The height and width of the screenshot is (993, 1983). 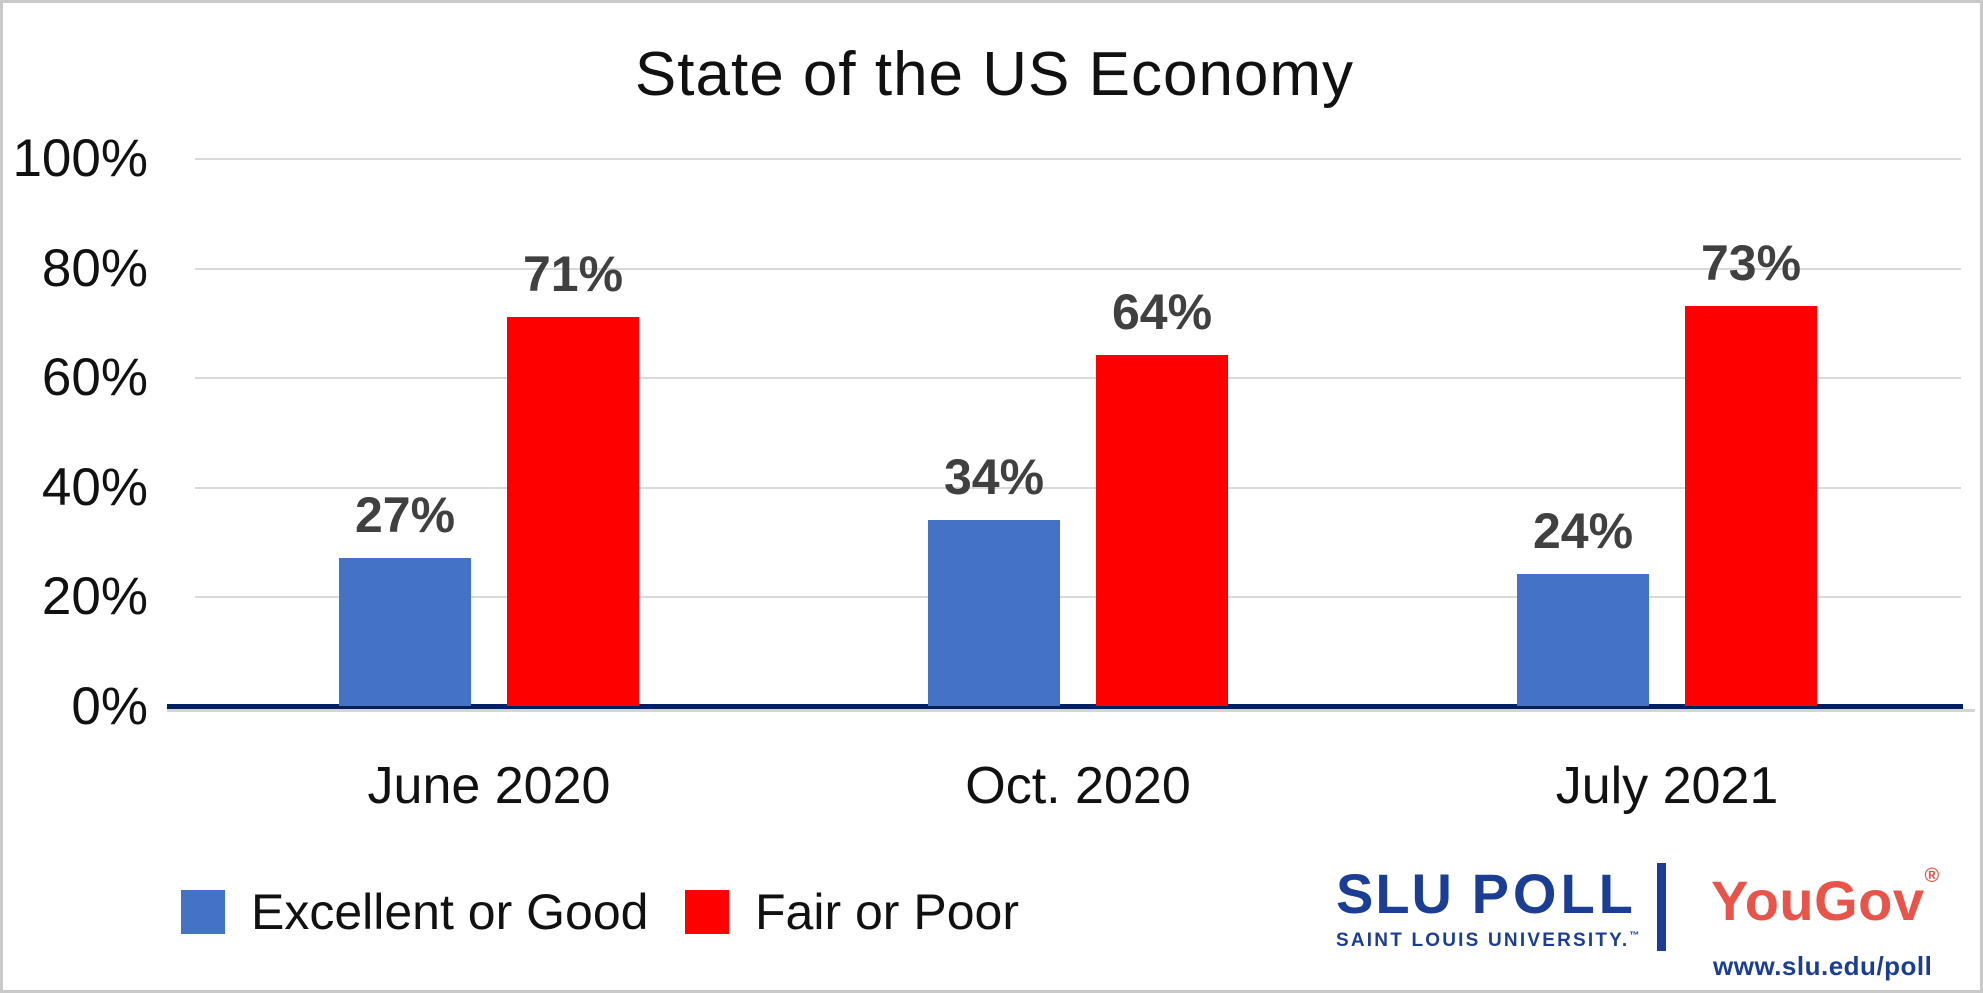 I want to click on yougov-logo: YouGov®, so click(x=1825, y=898).